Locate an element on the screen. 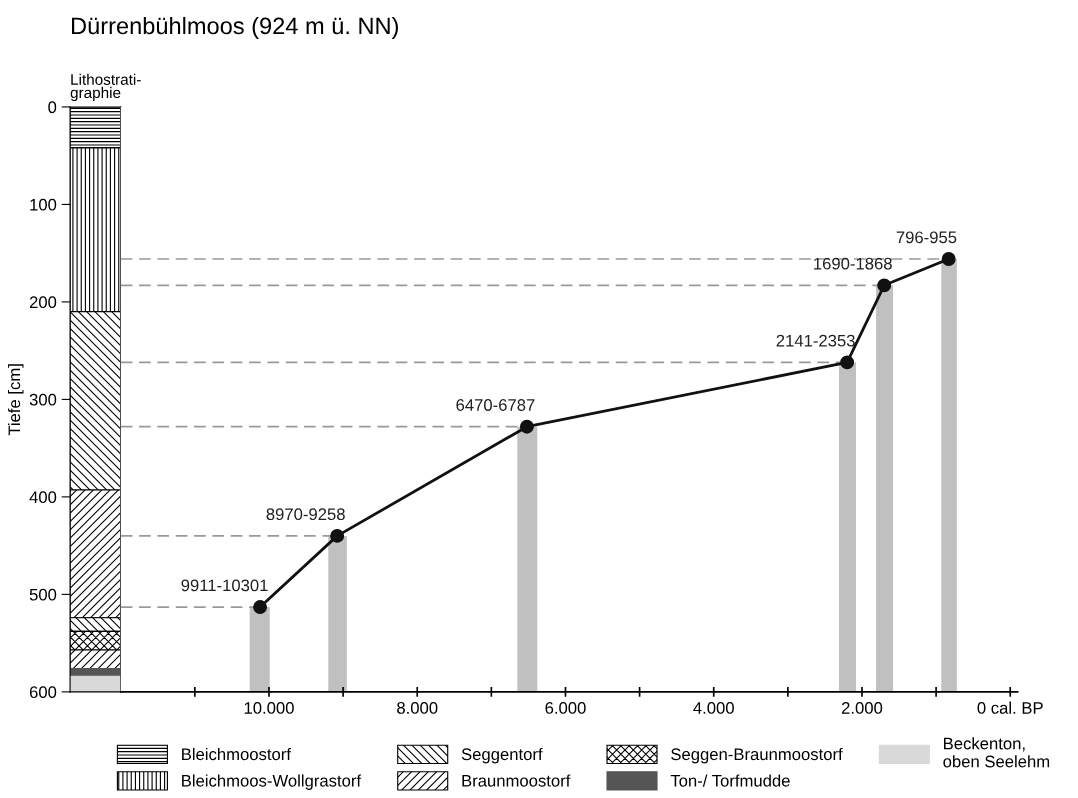  text: Dürrenbühlmoos (924 m ü. NN) is located at coordinates (235, 27).